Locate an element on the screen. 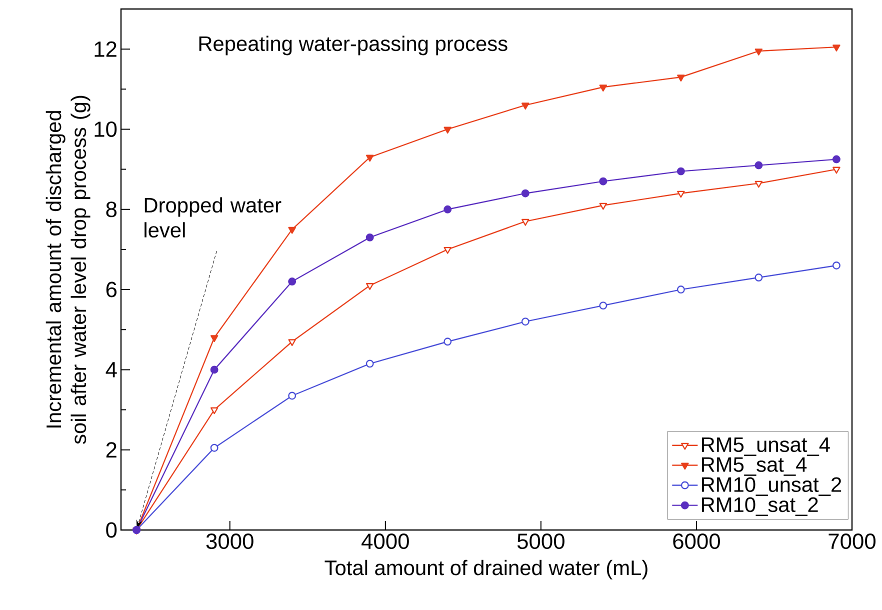 The image size is (882, 610). y-tick-label: 0 is located at coordinates (111, 530).